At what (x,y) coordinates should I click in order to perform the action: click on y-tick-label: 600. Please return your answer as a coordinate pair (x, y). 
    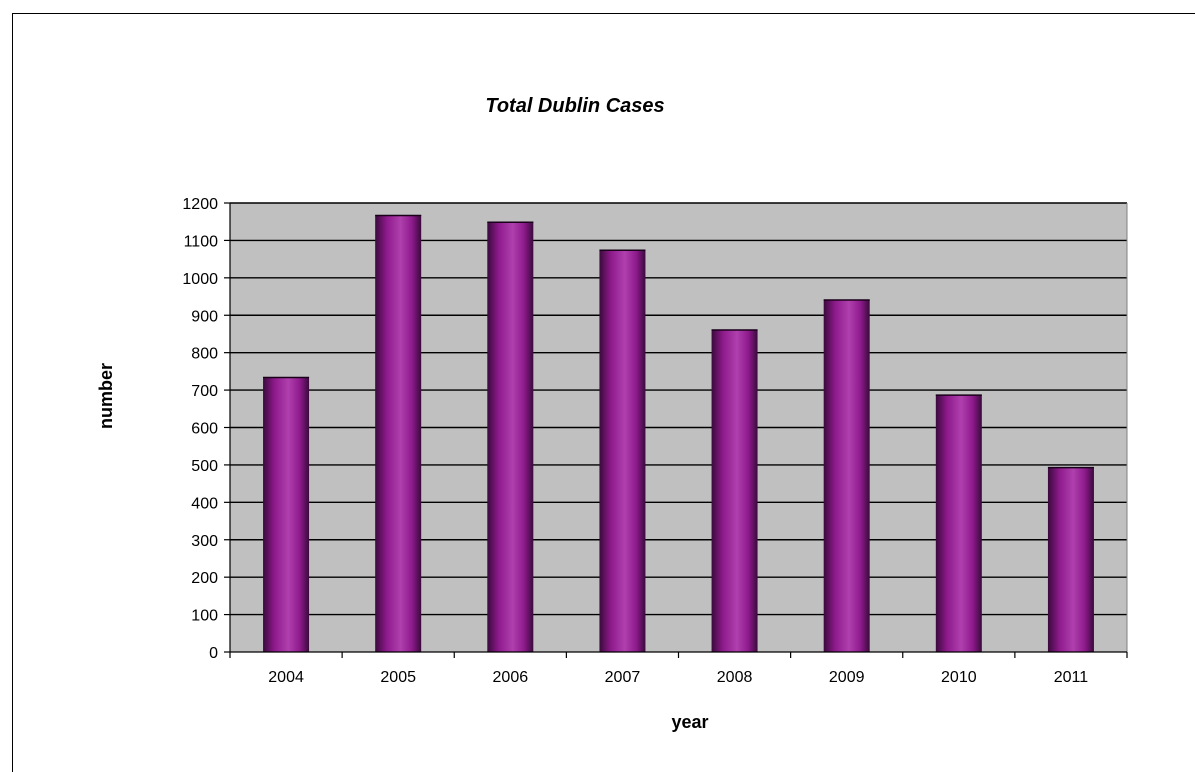
    Looking at the image, I should click on (204, 429).